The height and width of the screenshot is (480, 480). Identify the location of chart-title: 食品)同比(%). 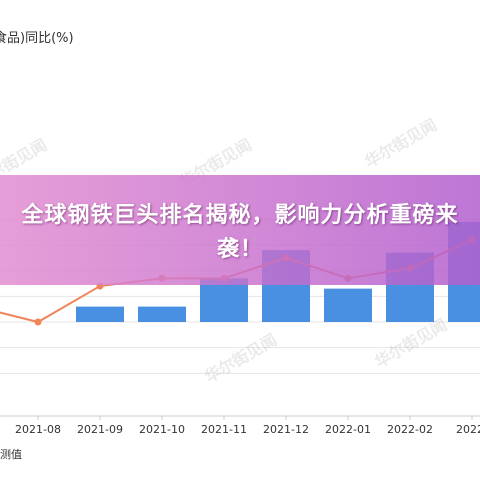
(37, 38).